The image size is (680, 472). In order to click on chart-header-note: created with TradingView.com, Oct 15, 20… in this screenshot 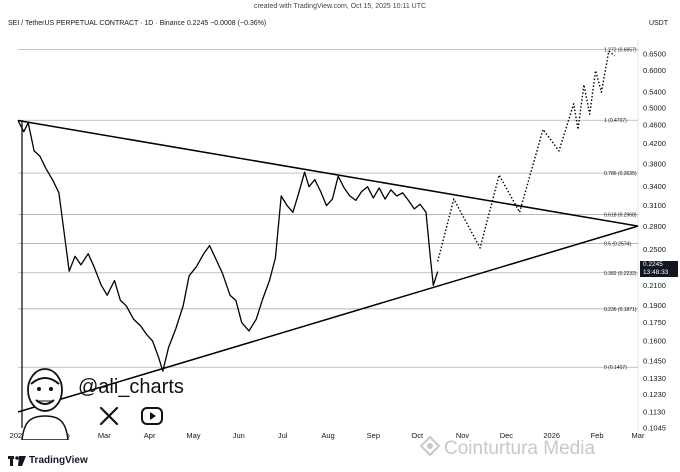, I will do `click(340, 6)`.